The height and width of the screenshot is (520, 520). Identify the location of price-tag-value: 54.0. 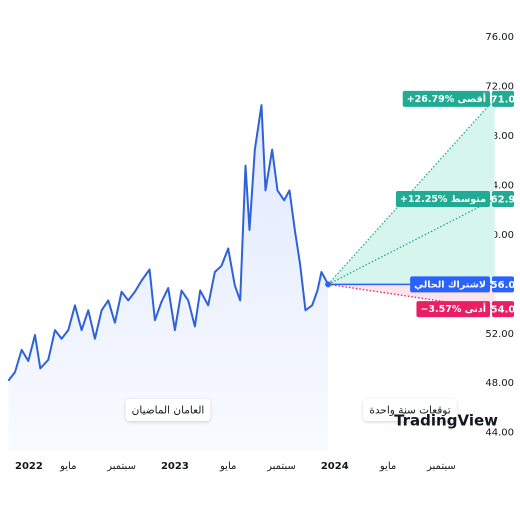
(503, 310).